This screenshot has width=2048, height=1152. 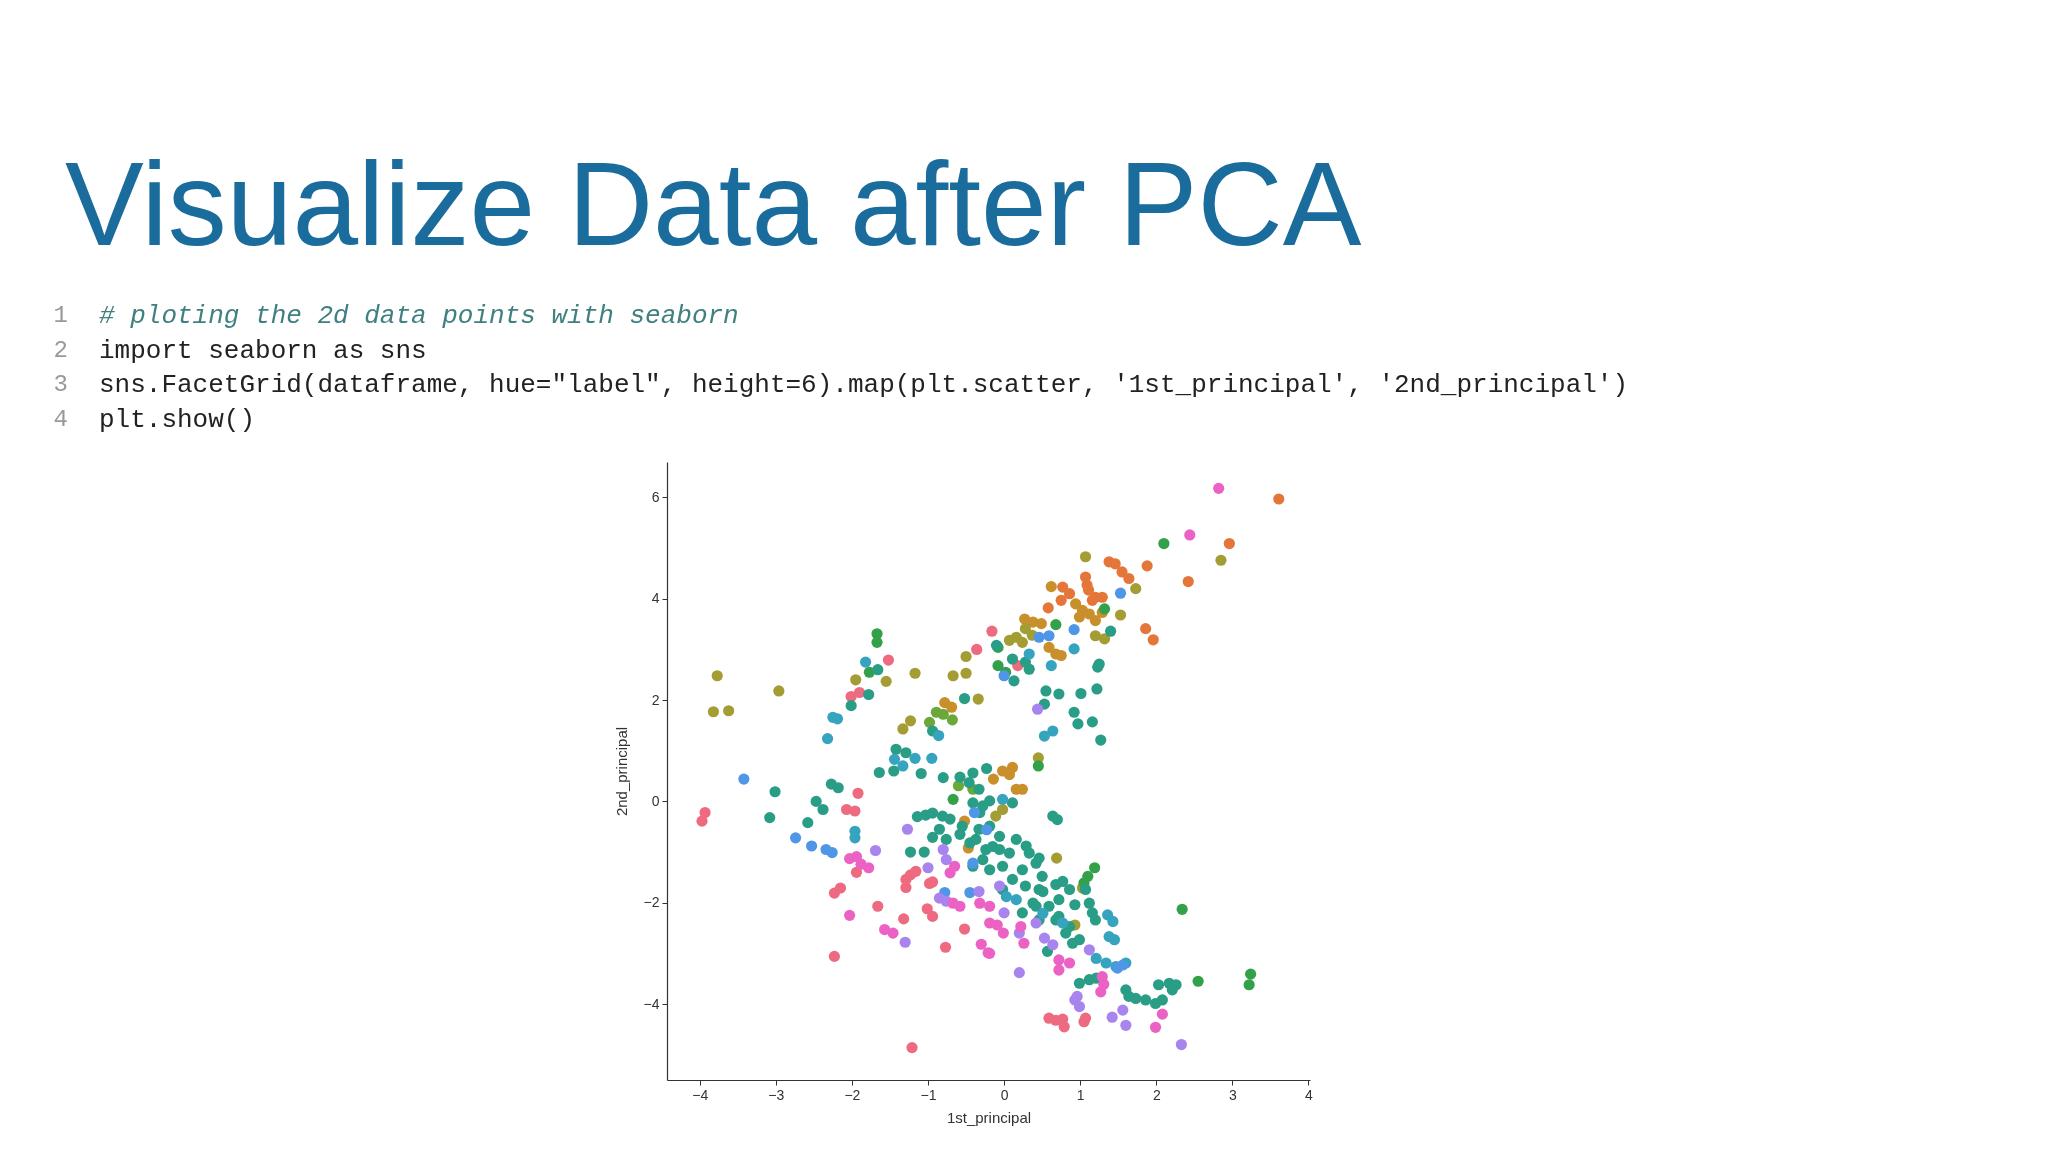 I want to click on y-tick-label: −4, so click(x=651, y=1003).